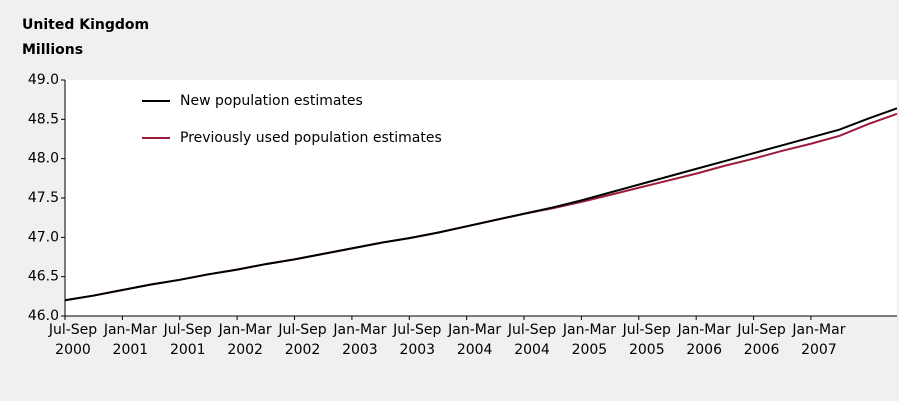 The width and height of the screenshot is (899, 401). Describe the element at coordinates (359, 340) in the screenshot. I see `x-tick-label: Jan-Mar 2003` at that location.